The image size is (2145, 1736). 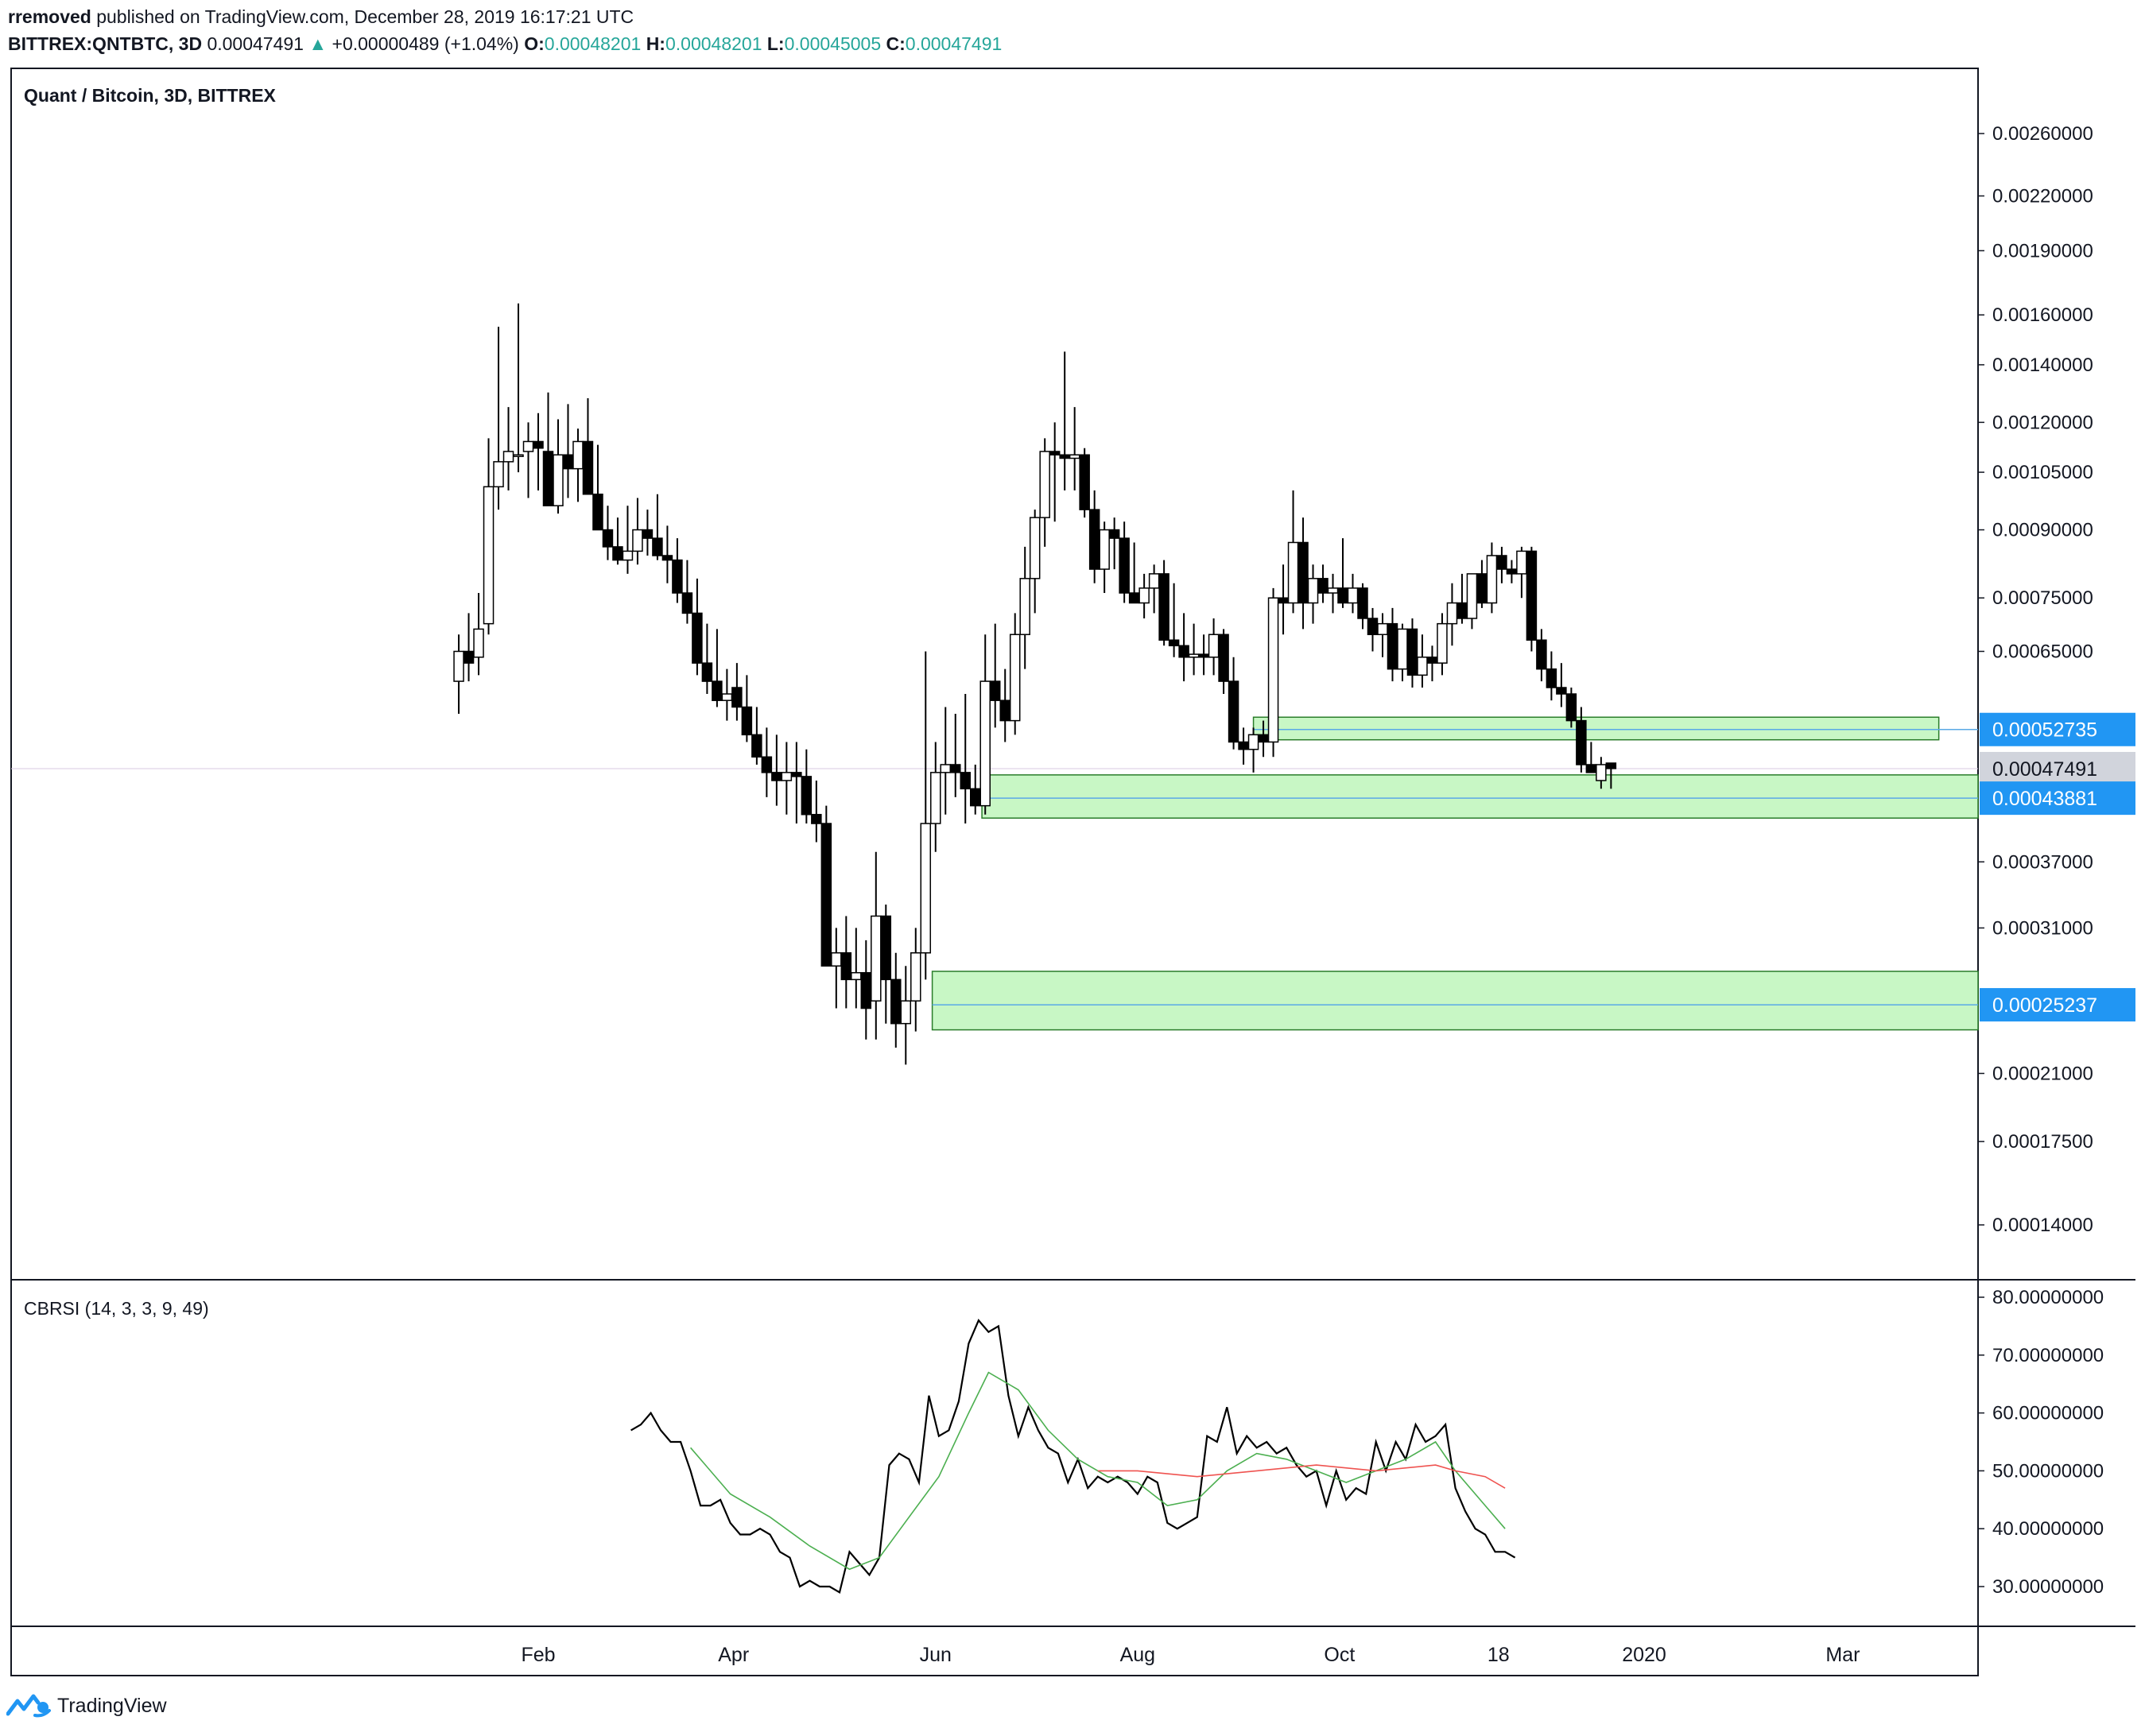 What do you see at coordinates (538, 1655) in the screenshot?
I see `x-tick-label: Feb` at bounding box center [538, 1655].